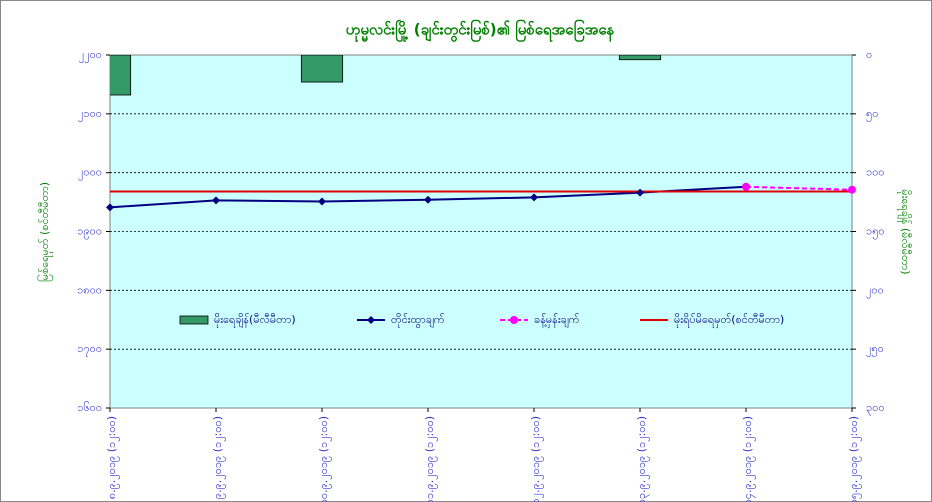 Image resolution: width=932 pixels, height=502 pixels. Describe the element at coordinates (255, 320) in the screenshot. I see `legend-label: မိုးရေချိန်(မီလီမီတာ)` at that location.